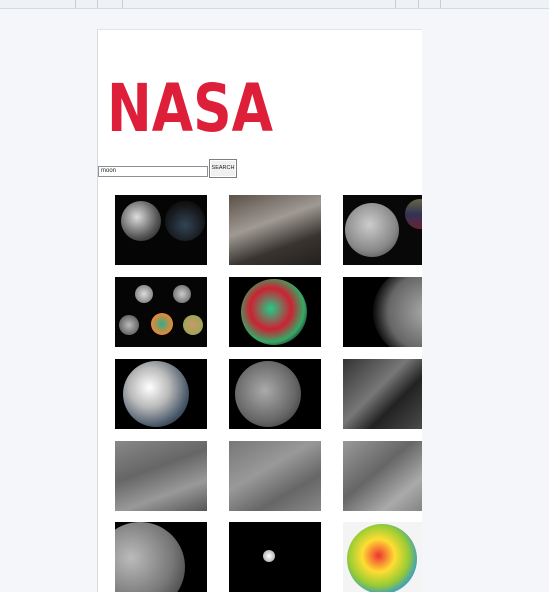  I want to click on nasa-logo: NASA, so click(192, 107).